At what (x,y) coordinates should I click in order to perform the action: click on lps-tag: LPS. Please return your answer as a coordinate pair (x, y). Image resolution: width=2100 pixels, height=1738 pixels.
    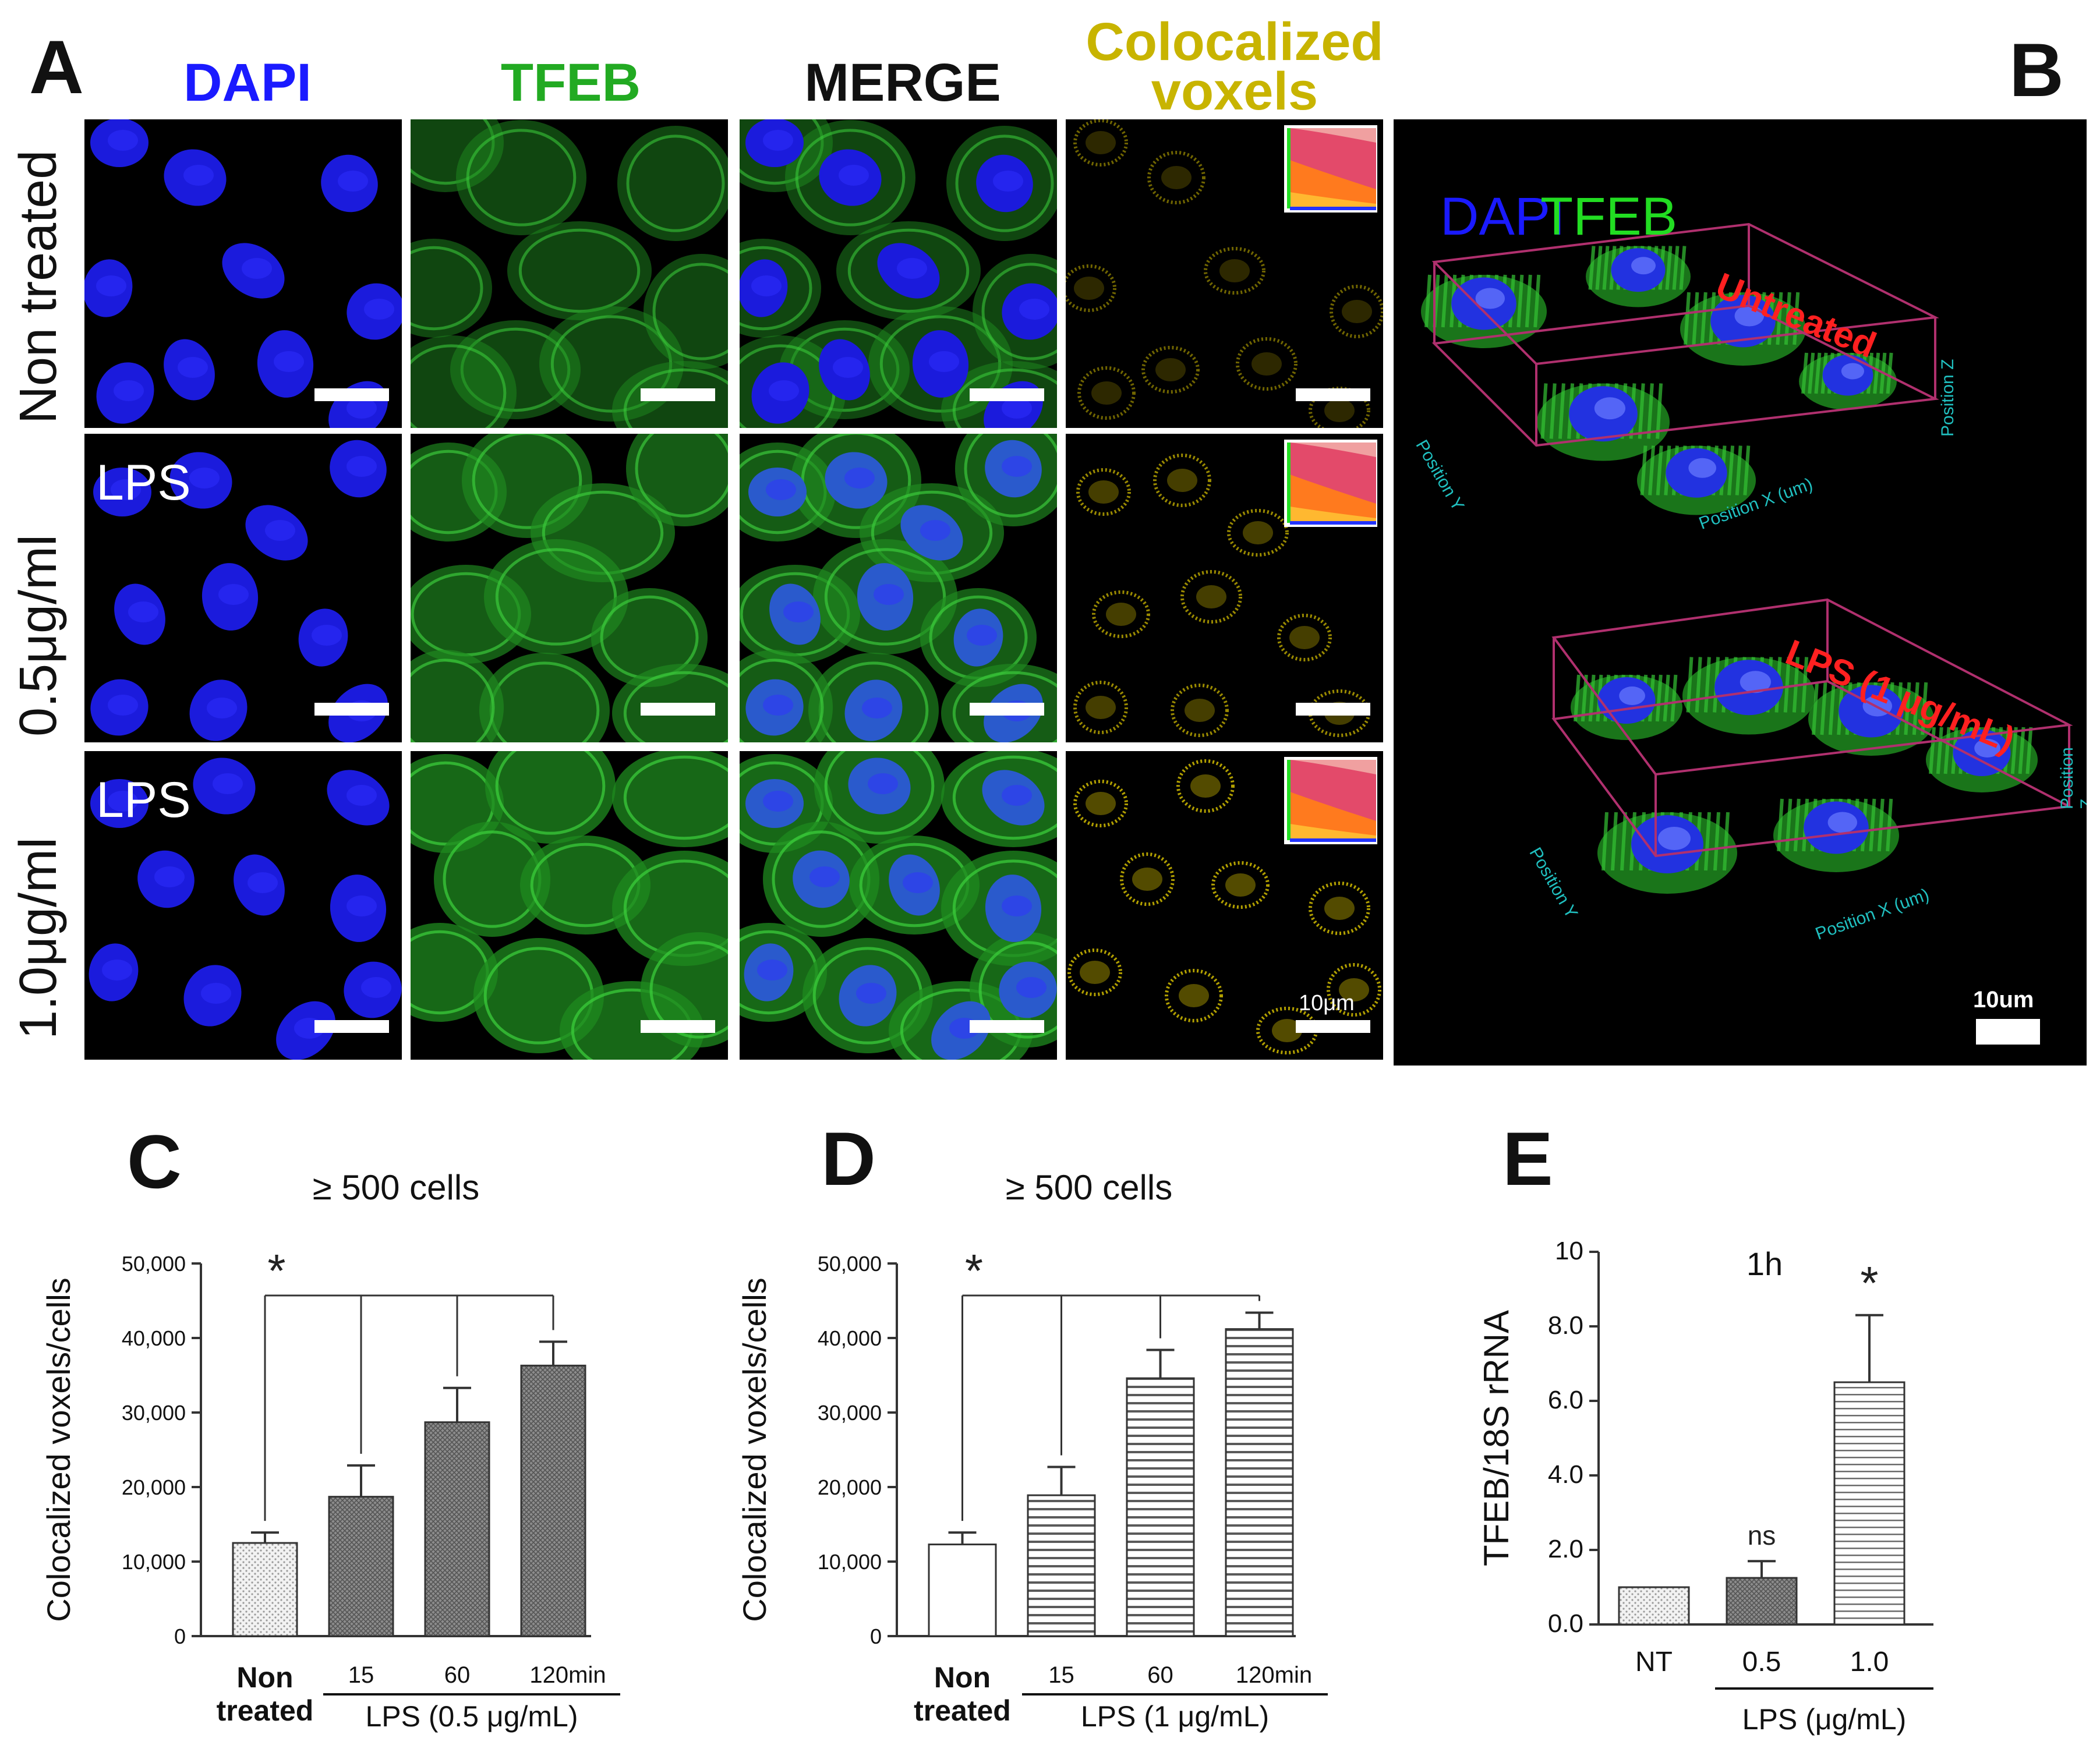
    Looking at the image, I should click on (143, 483).